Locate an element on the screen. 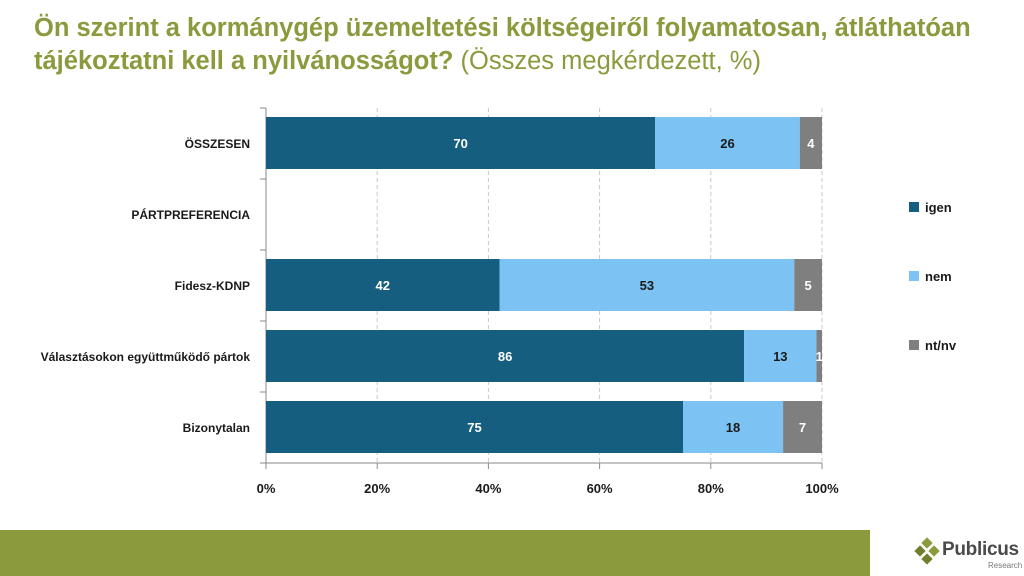 Image resolution: width=1024 pixels, height=576 pixels. data-label-nem-fidesz-kdnp: 53 is located at coordinates (647, 285).